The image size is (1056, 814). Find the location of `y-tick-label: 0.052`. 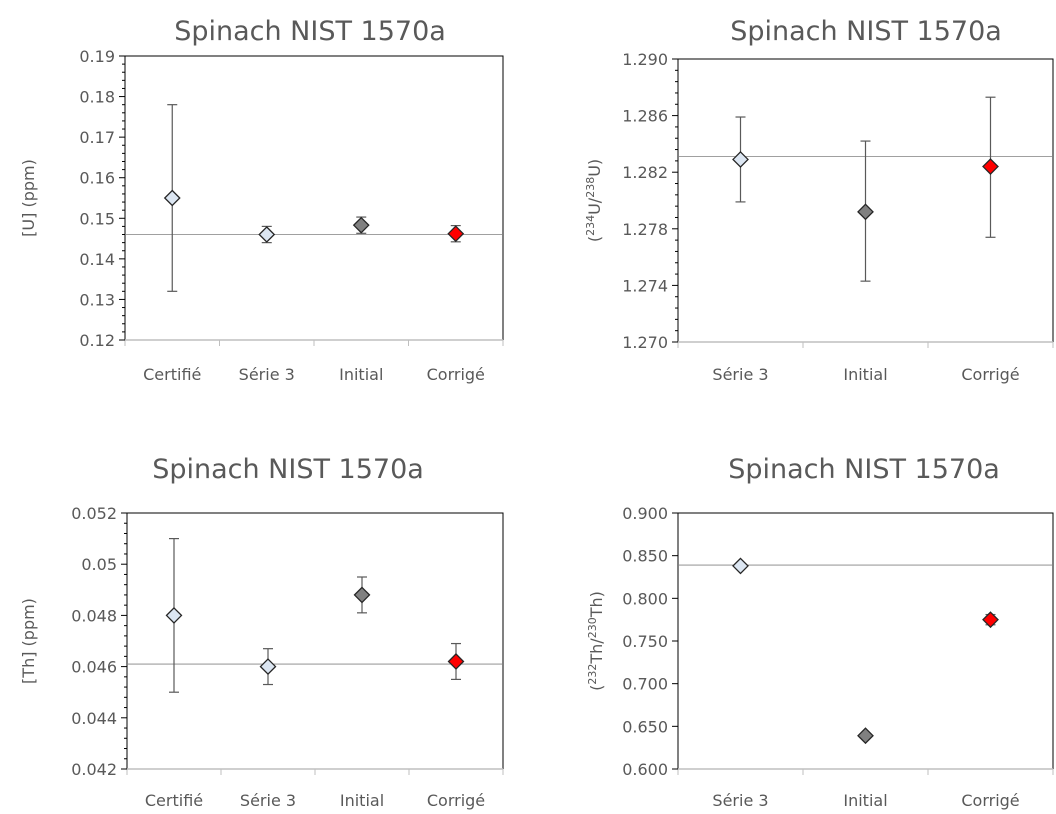

y-tick-label: 0.052 is located at coordinates (94, 513).